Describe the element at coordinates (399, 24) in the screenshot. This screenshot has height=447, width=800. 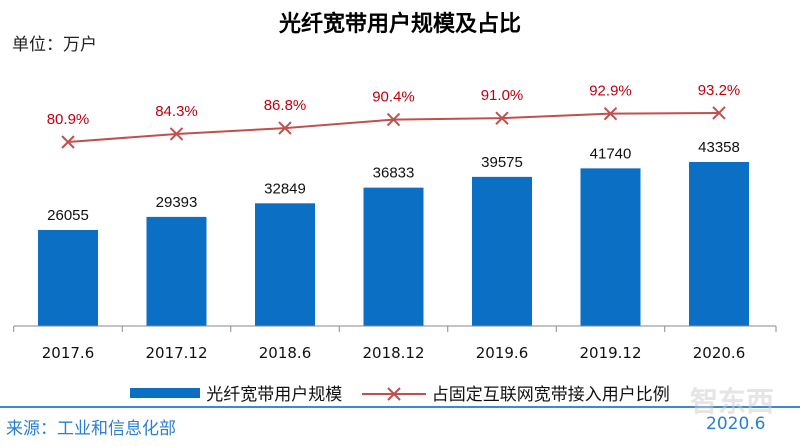
I see `chart-title: 光纤宽带用户规模及占比` at that location.